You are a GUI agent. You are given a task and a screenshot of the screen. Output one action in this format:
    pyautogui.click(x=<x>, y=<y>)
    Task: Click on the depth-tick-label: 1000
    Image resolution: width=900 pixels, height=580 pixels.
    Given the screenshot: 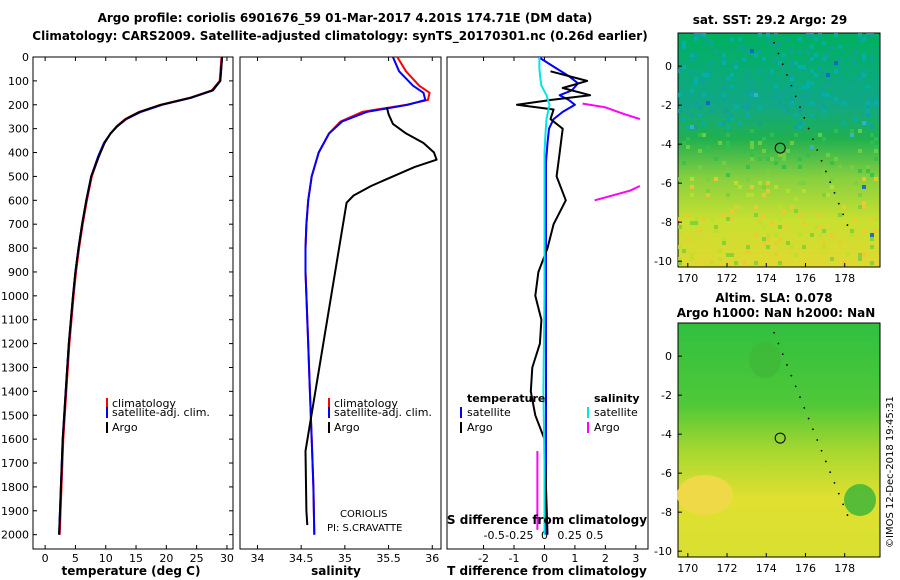 What is the action you would take?
    pyautogui.click(x=15, y=296)
    